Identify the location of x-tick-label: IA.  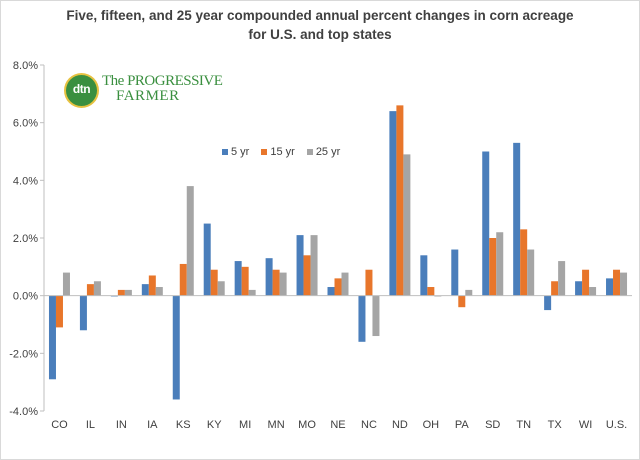
(152, 425).